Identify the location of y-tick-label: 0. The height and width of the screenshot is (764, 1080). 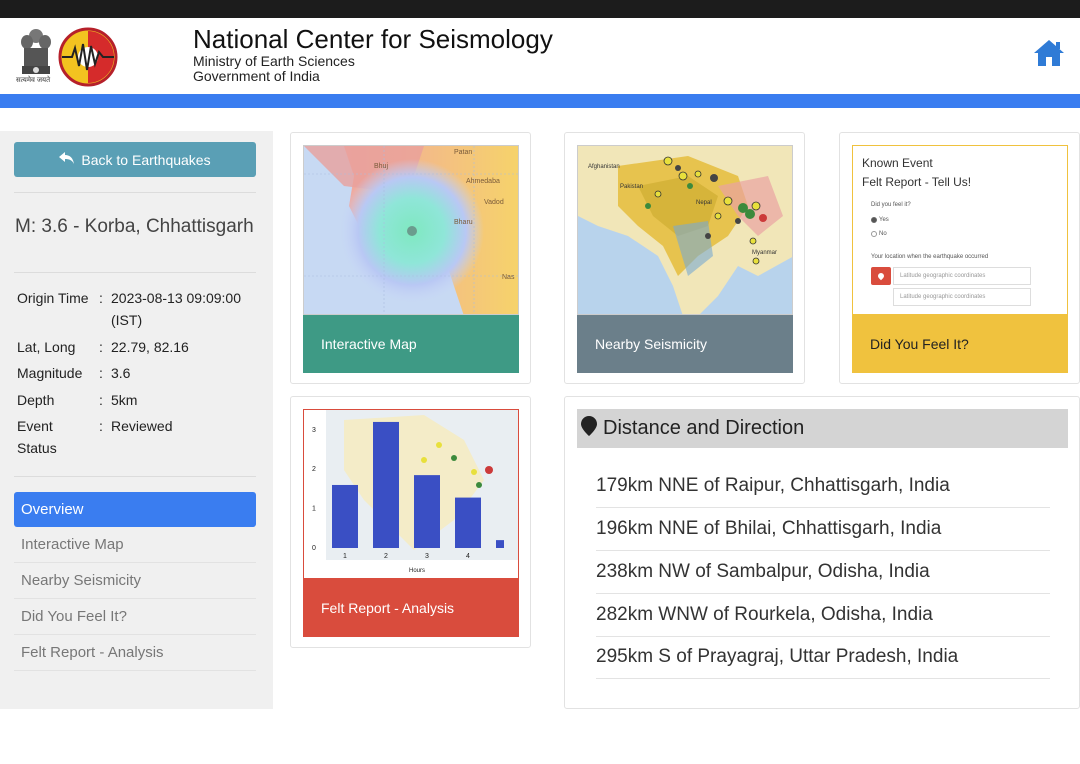
(314, 548).